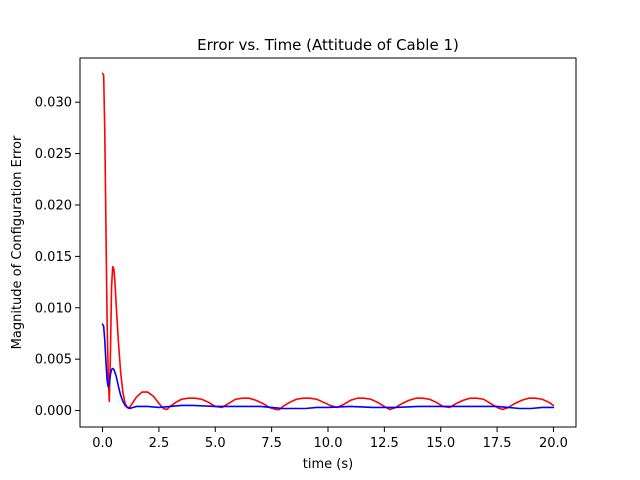 The image size is (640, 480). I want to click on x-tick-label: 15.0, so click(440, 443).